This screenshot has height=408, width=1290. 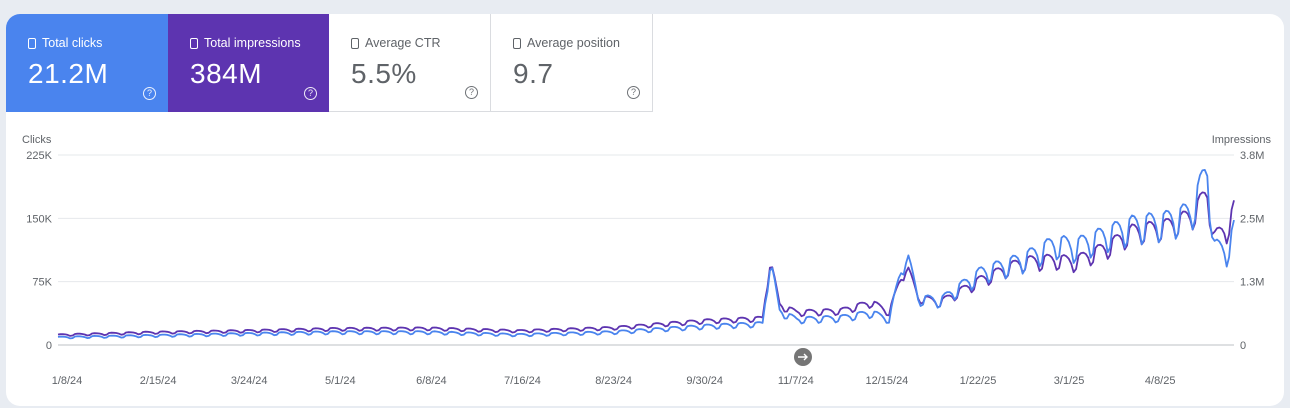 What do you see at coordinates (252, 43) in the screenshot?
I see `tile-label: Total impressions` at bounding box center [252, 43].